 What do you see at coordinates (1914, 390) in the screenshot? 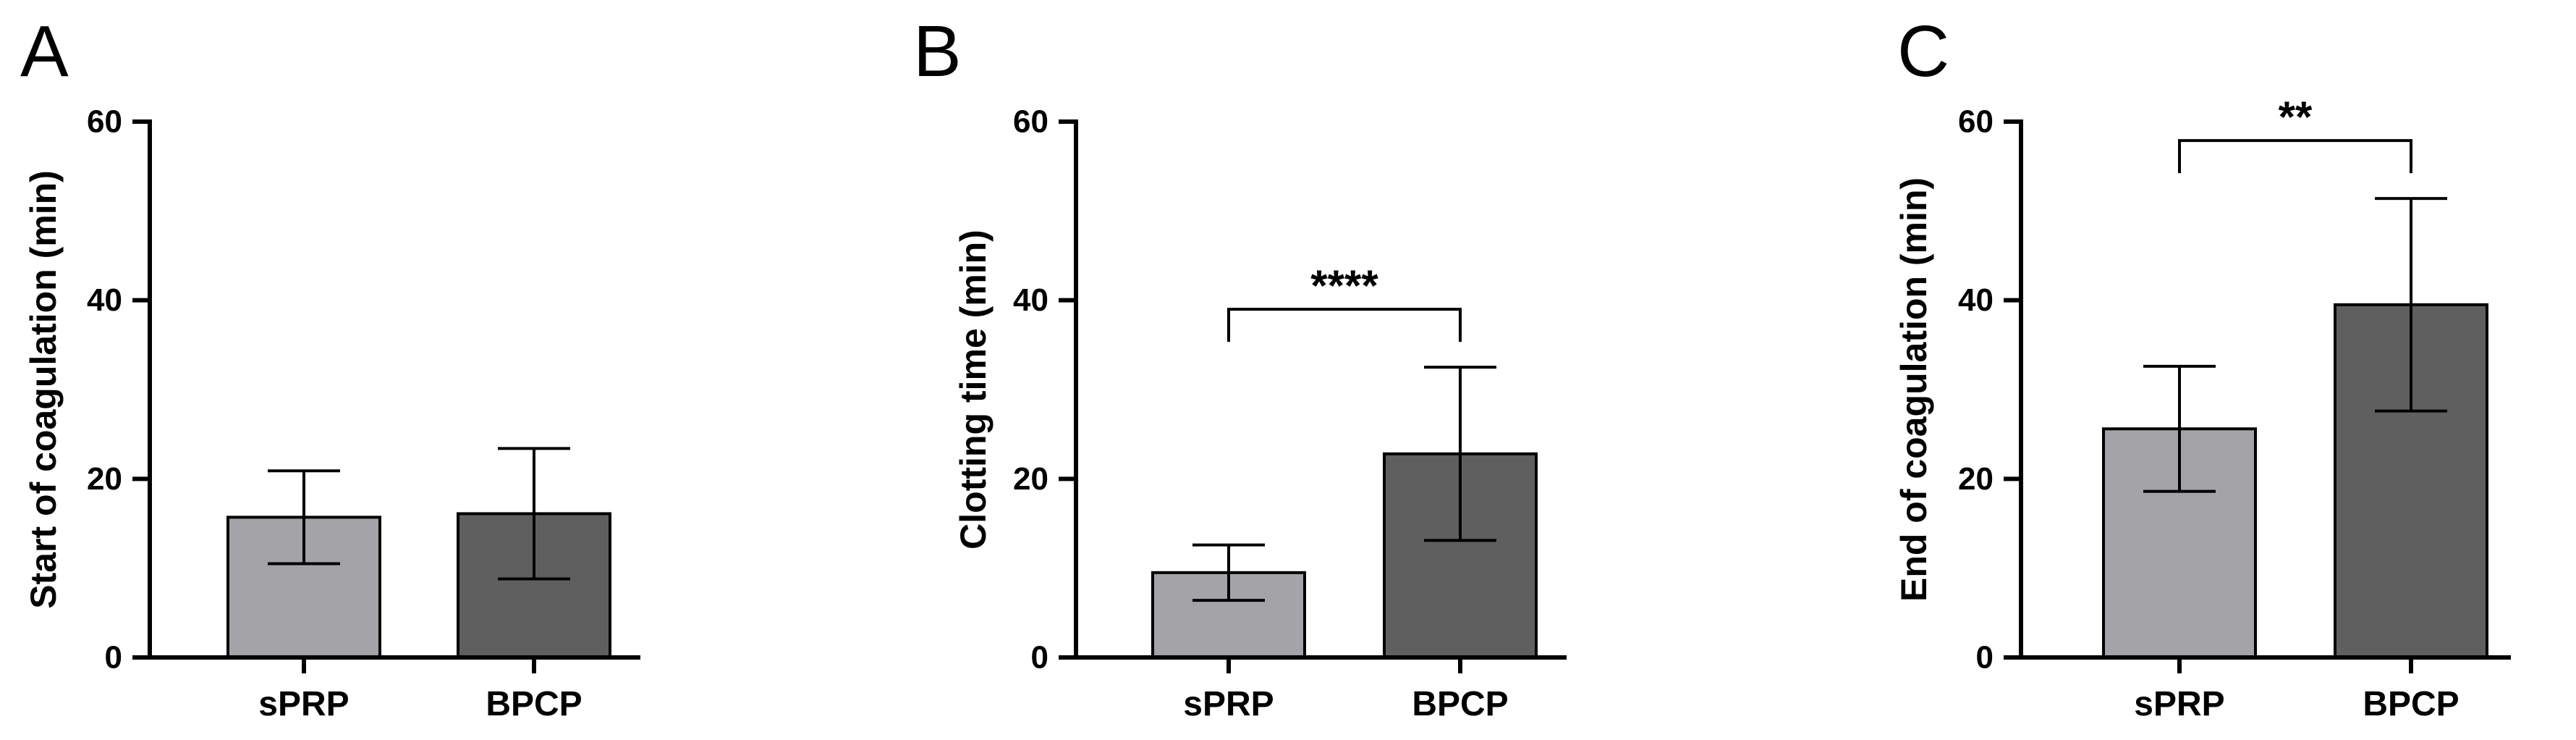
I see `y-axis-label: End of coagulation (min)` at bounding box center [1914, 390].